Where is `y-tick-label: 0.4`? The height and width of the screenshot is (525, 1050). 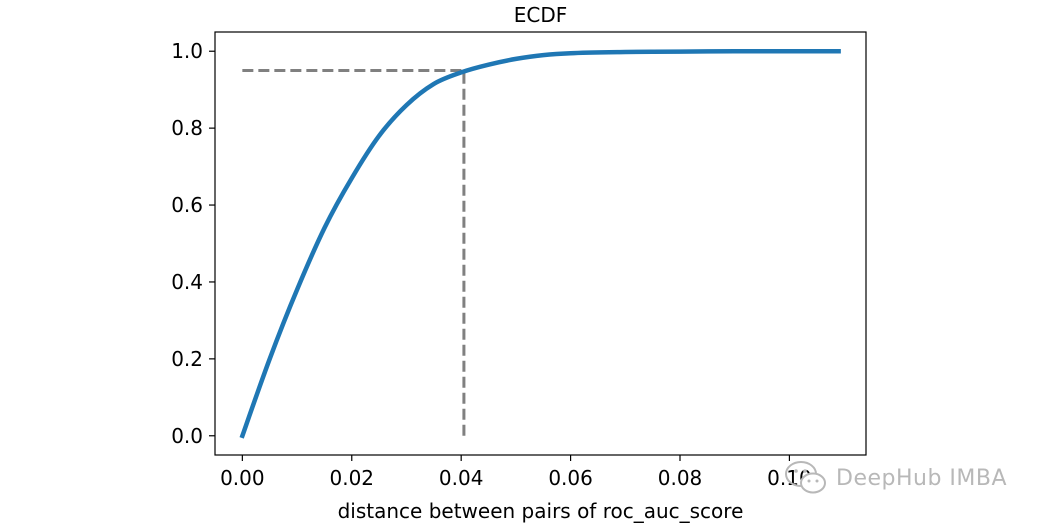
y-tick-label: 0.4 is located at coordinates (187, 282).